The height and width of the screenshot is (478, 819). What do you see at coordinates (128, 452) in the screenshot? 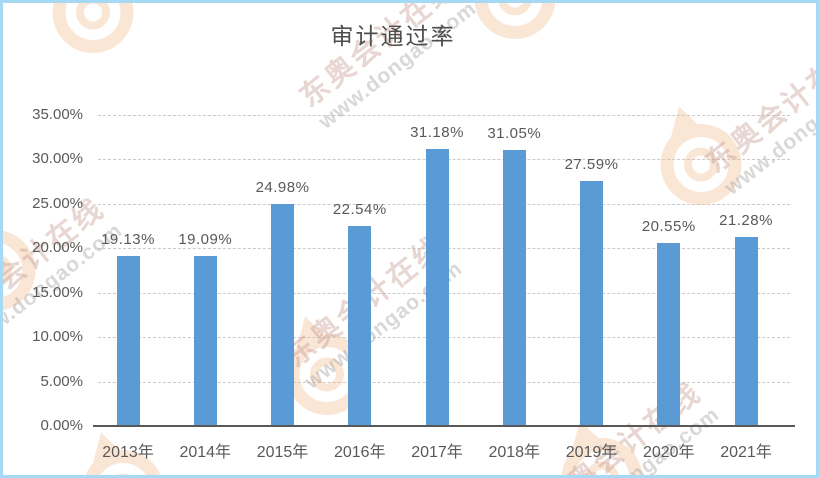
I see `x-axis-tick-label: 2013年` at bounding box center [128, 452].